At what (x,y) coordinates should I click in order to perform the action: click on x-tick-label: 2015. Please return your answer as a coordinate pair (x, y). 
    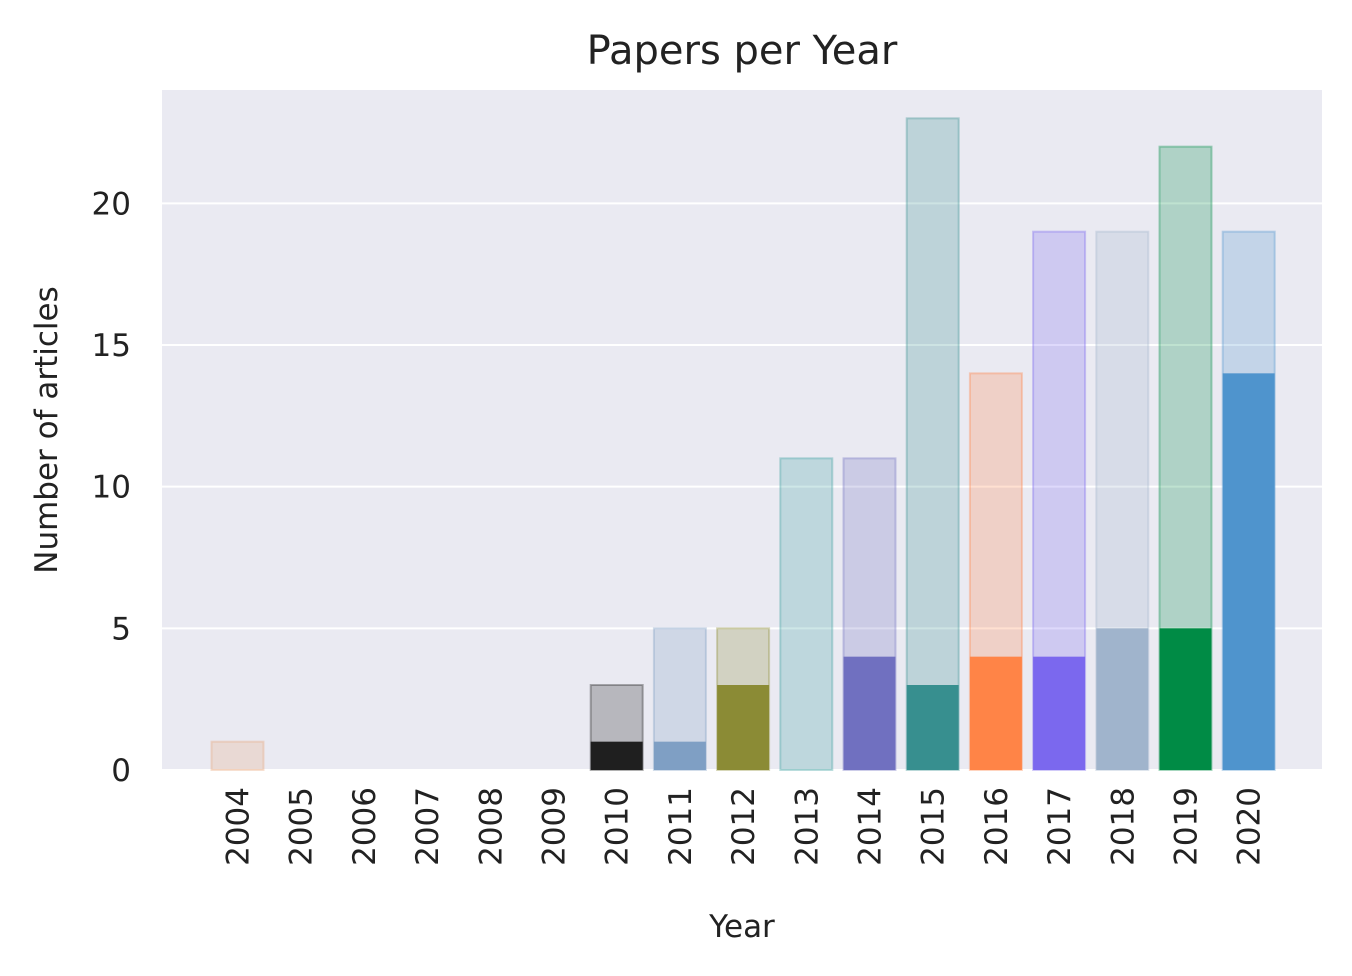
    Looking at the image, I should click on (934, 826).